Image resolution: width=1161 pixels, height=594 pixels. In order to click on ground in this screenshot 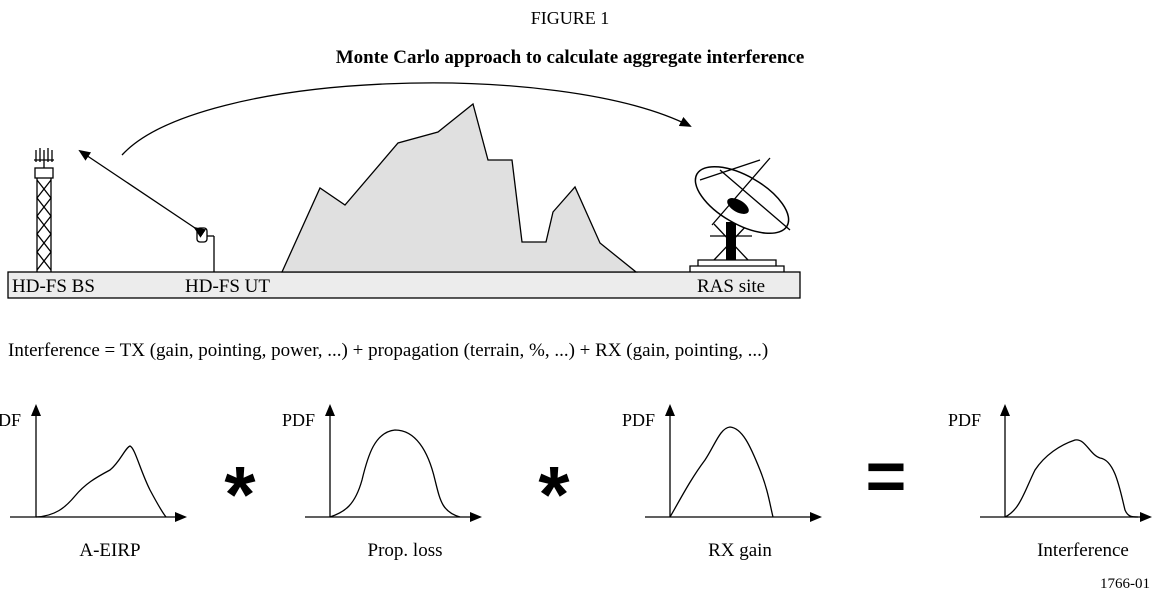, I will do `click(404, 285)`.